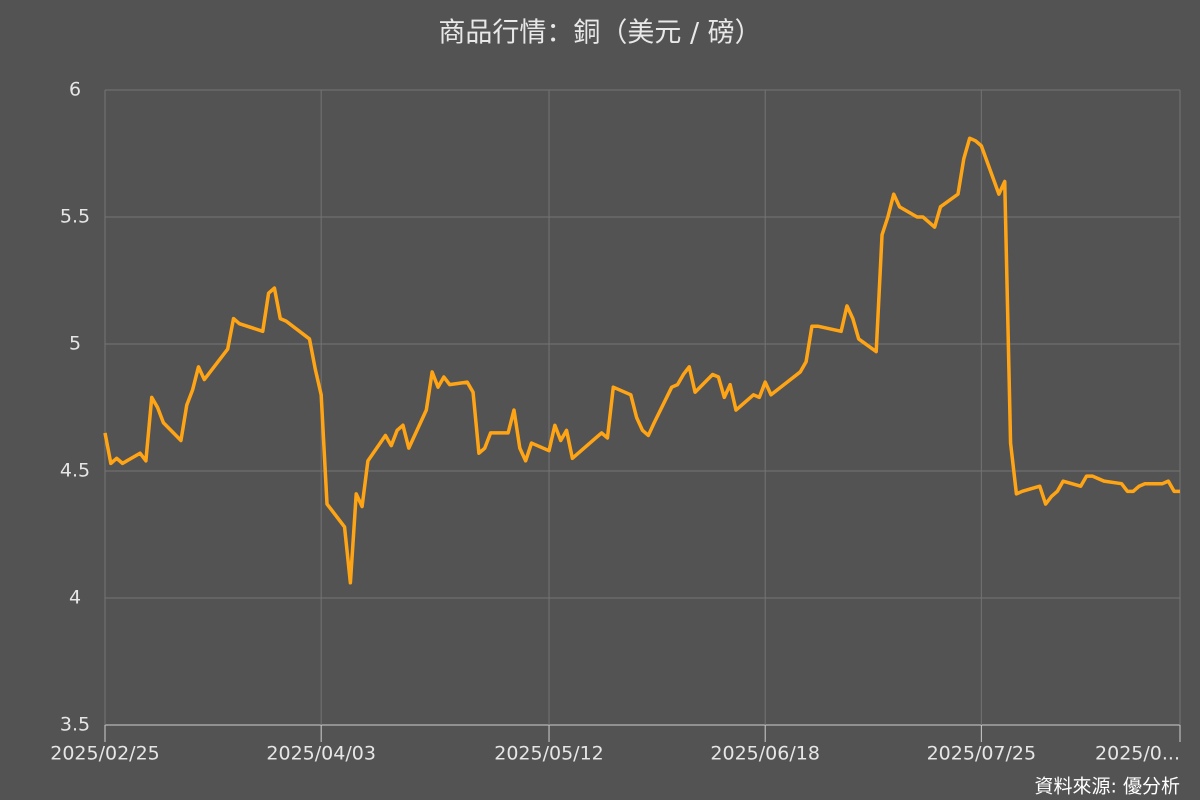  What do you see at coordinates (599, 33) in the screenshot?
I see `chart-title: 商品行情：銅（美元 / 磅）` at bounding box center [599, 33].